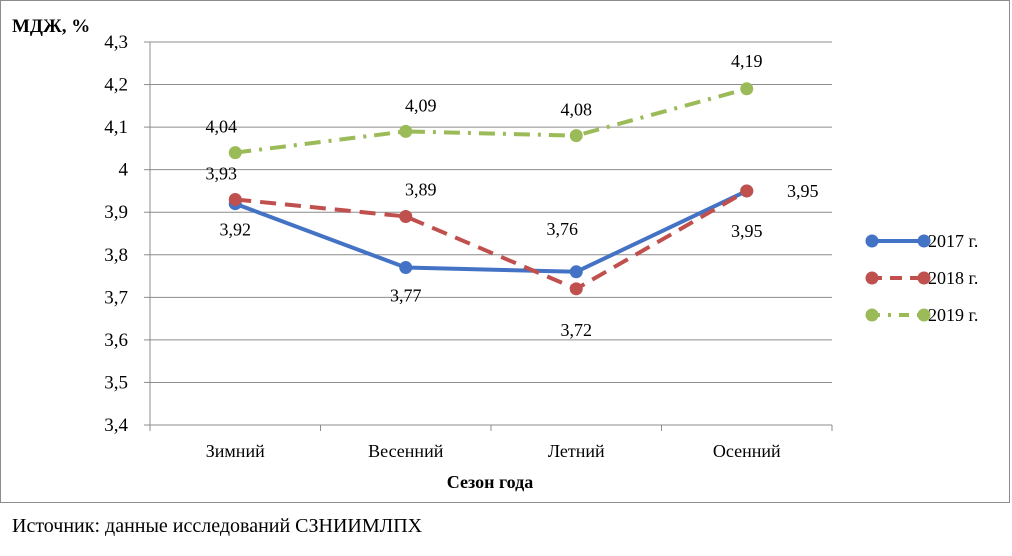 The image size is (1012, 556). What do you see at coordinates (116, 85) in the screenshot?
I see `y-tick-label: 4,2` at bounding box center [116, 85].